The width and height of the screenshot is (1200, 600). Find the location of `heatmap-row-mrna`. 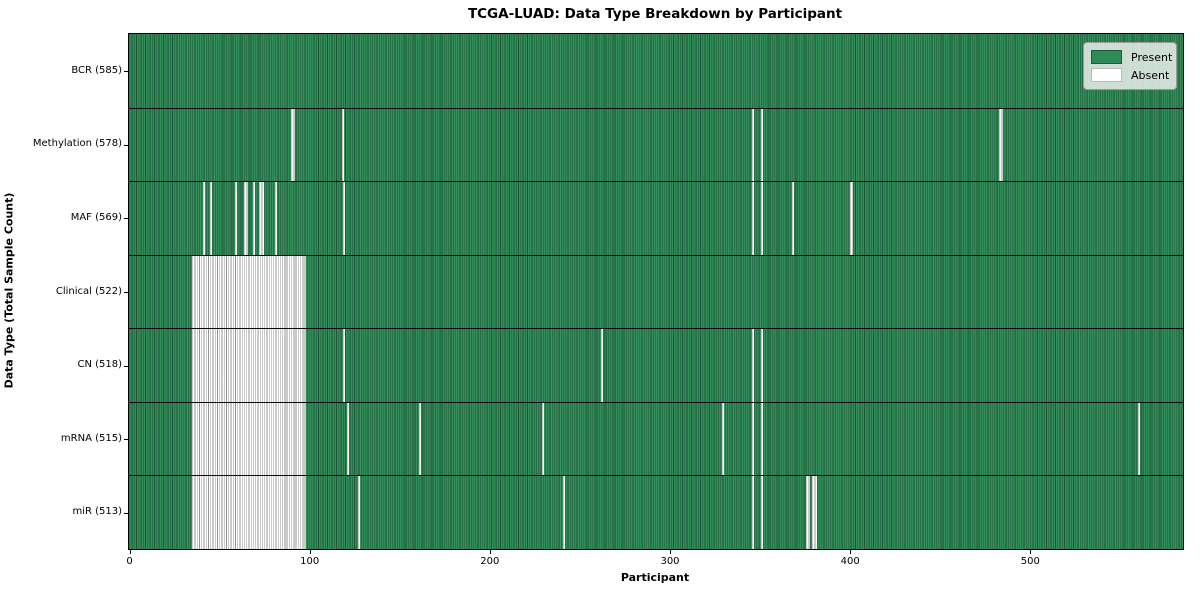

heatmap-row-mrna is located at coordinates (656, 438).